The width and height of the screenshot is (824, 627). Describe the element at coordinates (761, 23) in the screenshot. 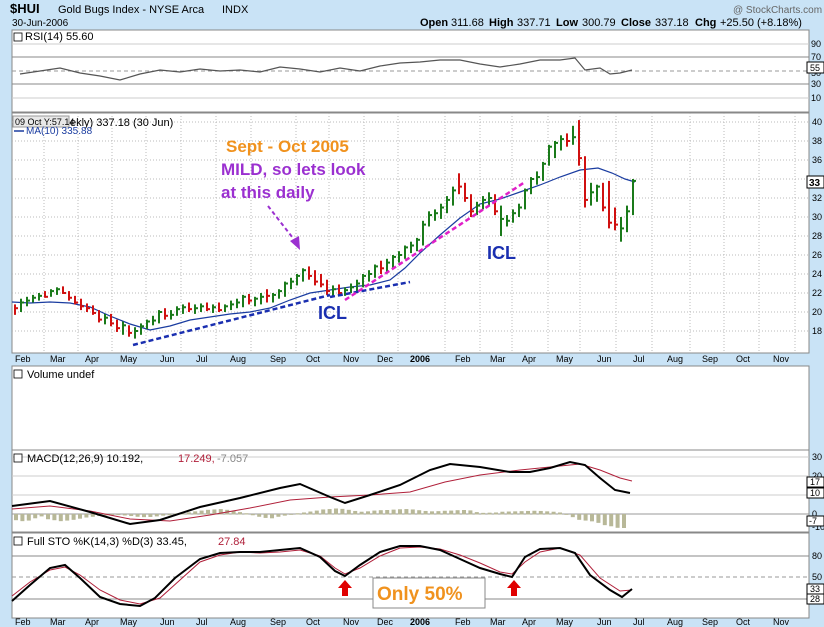

I see `chg-value: +25.50 (+8.18%)` at that location.